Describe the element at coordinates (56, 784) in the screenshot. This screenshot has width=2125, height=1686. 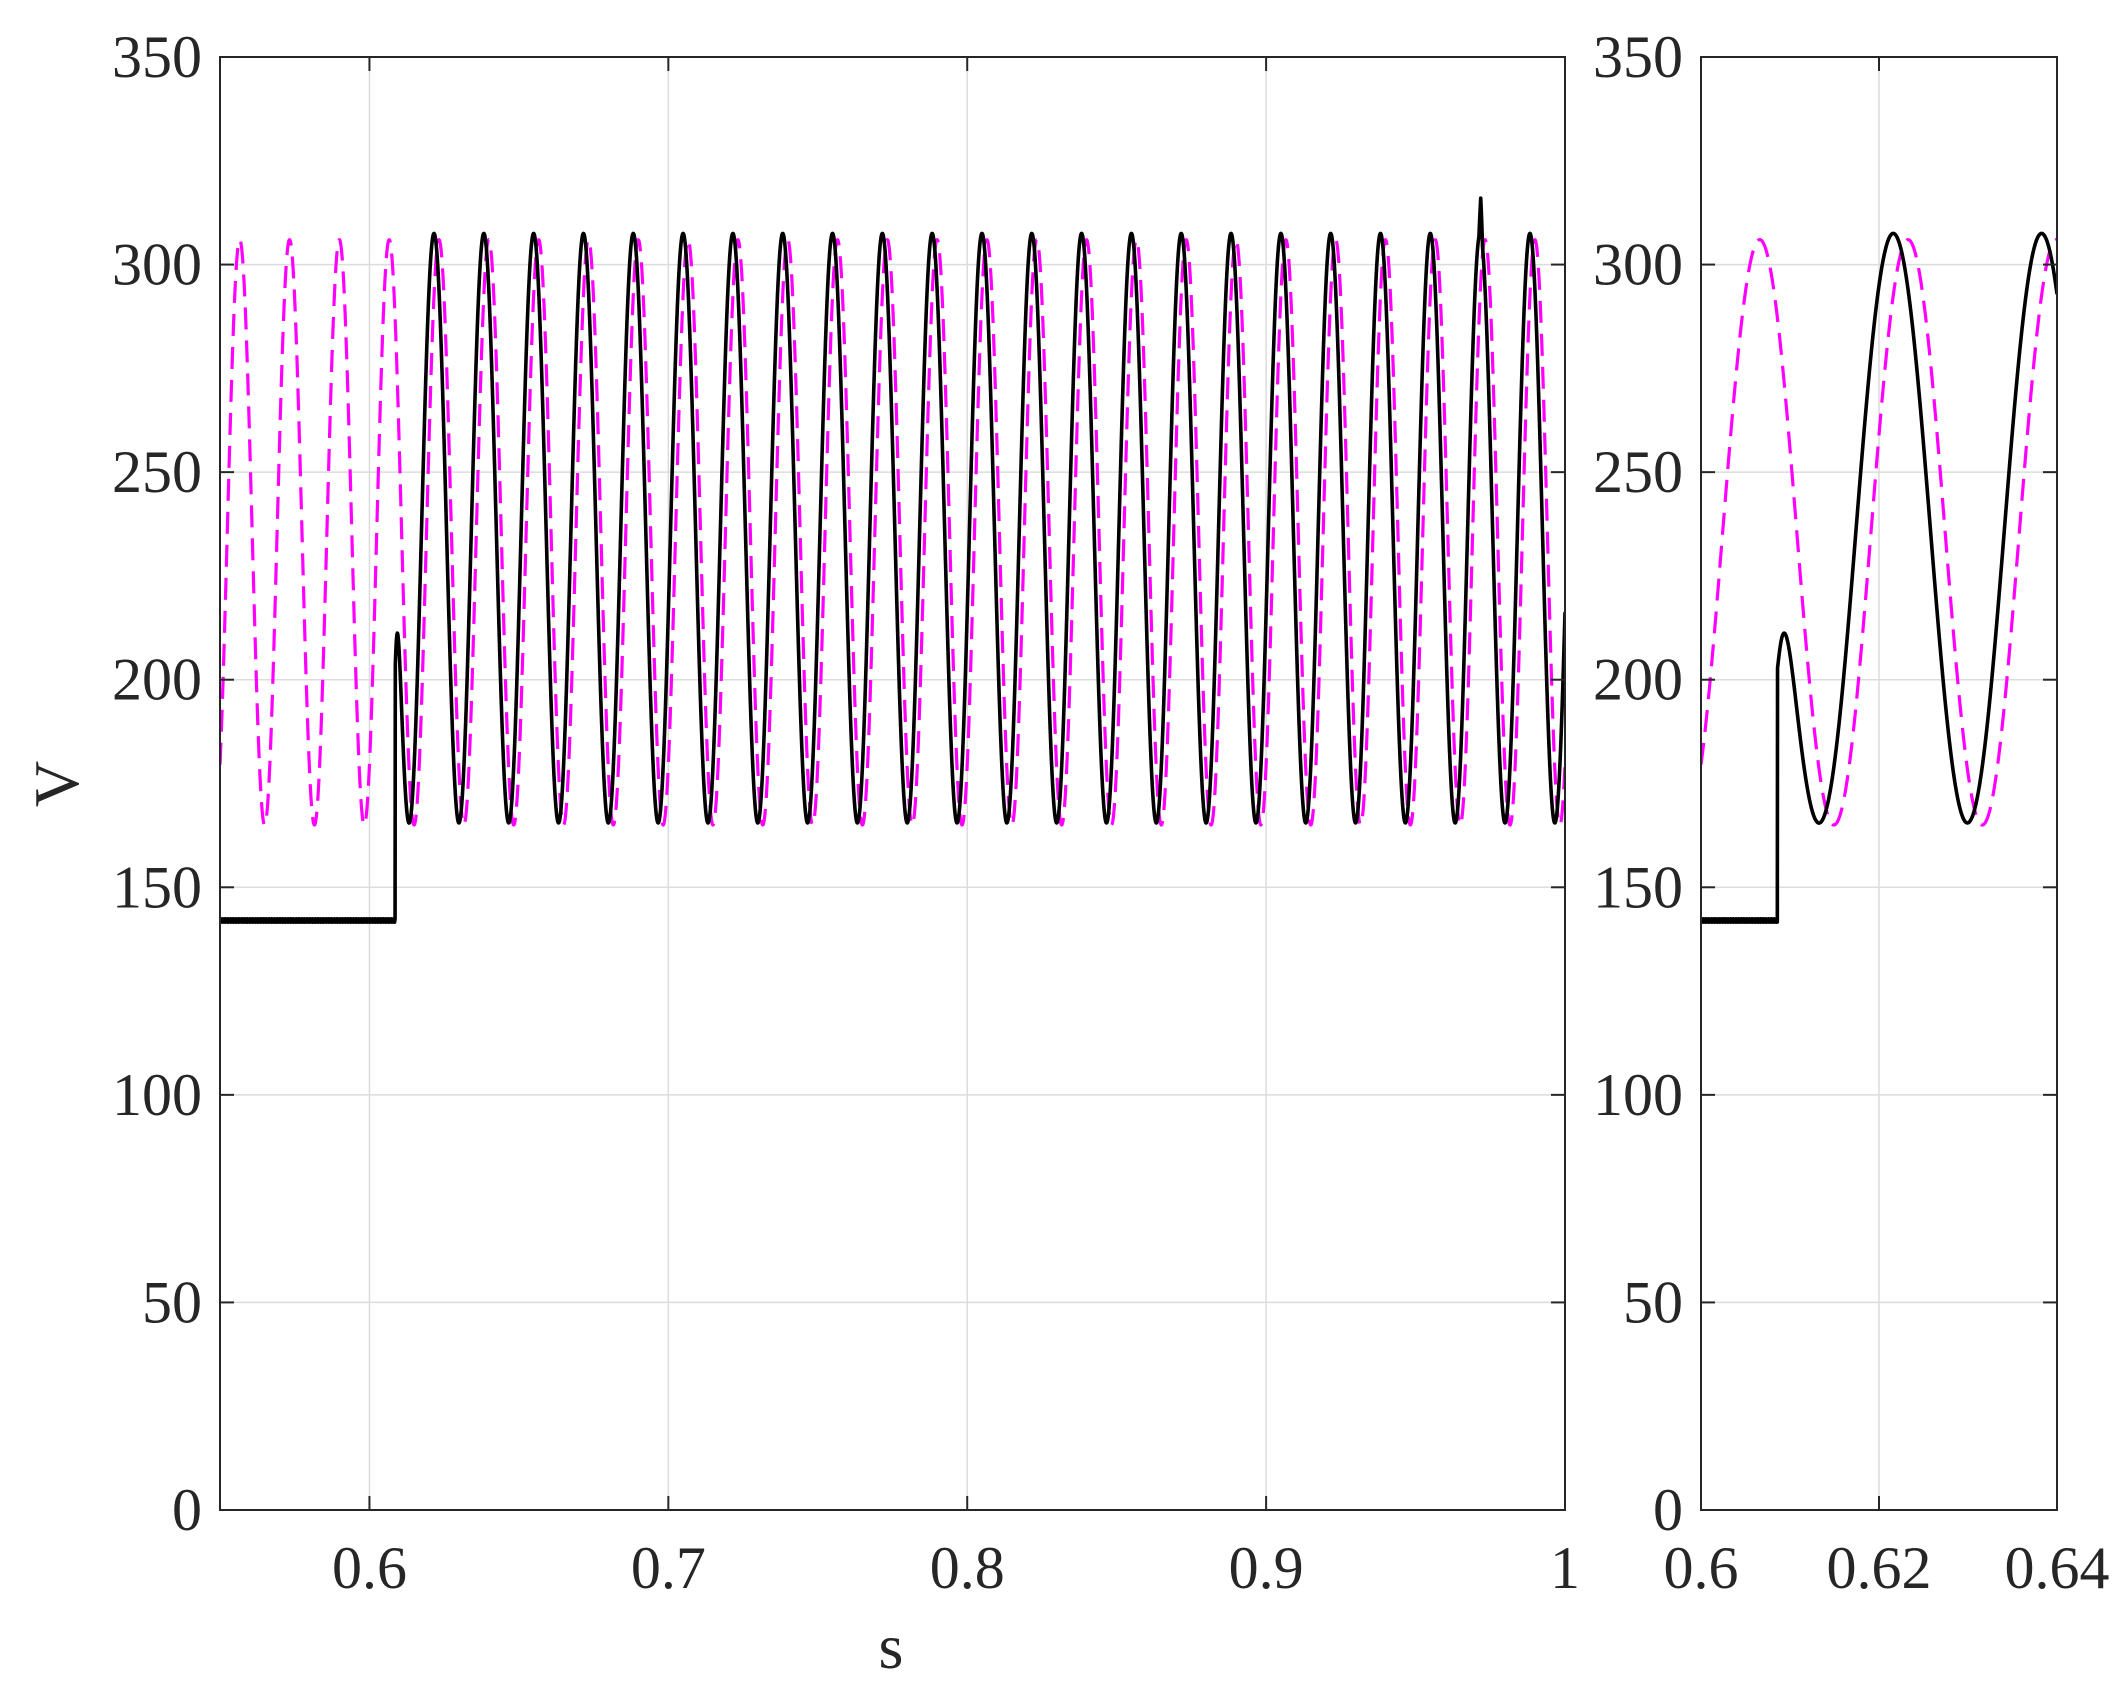
I see `y-axis-label: V` at that location.